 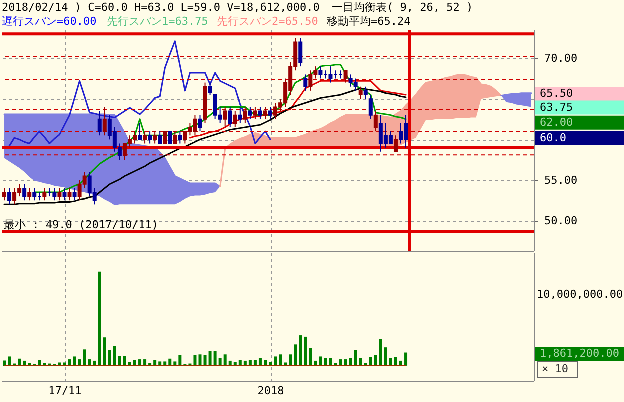 I want to click on text: 62.00, so click(x=557, y=122).